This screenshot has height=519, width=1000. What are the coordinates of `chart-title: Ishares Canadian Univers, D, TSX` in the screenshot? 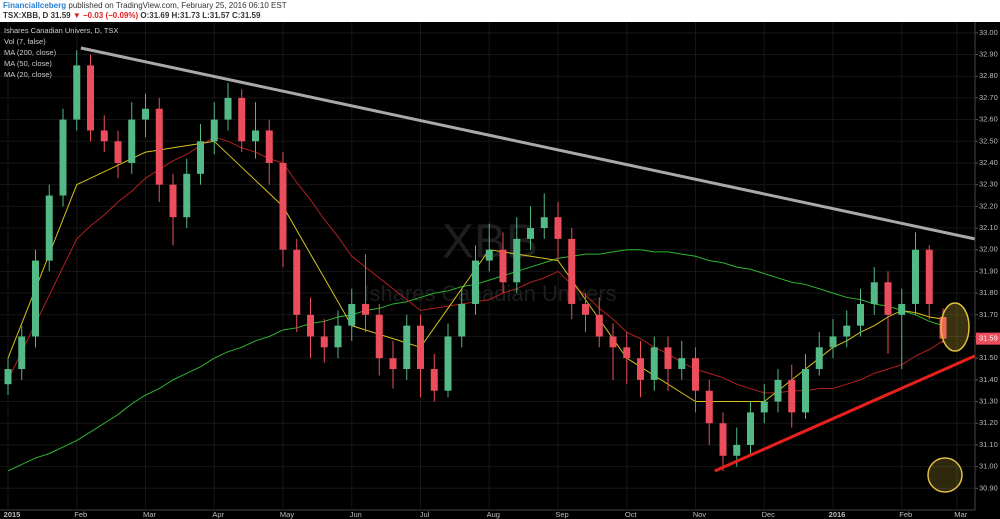 It's located at (61, 30).